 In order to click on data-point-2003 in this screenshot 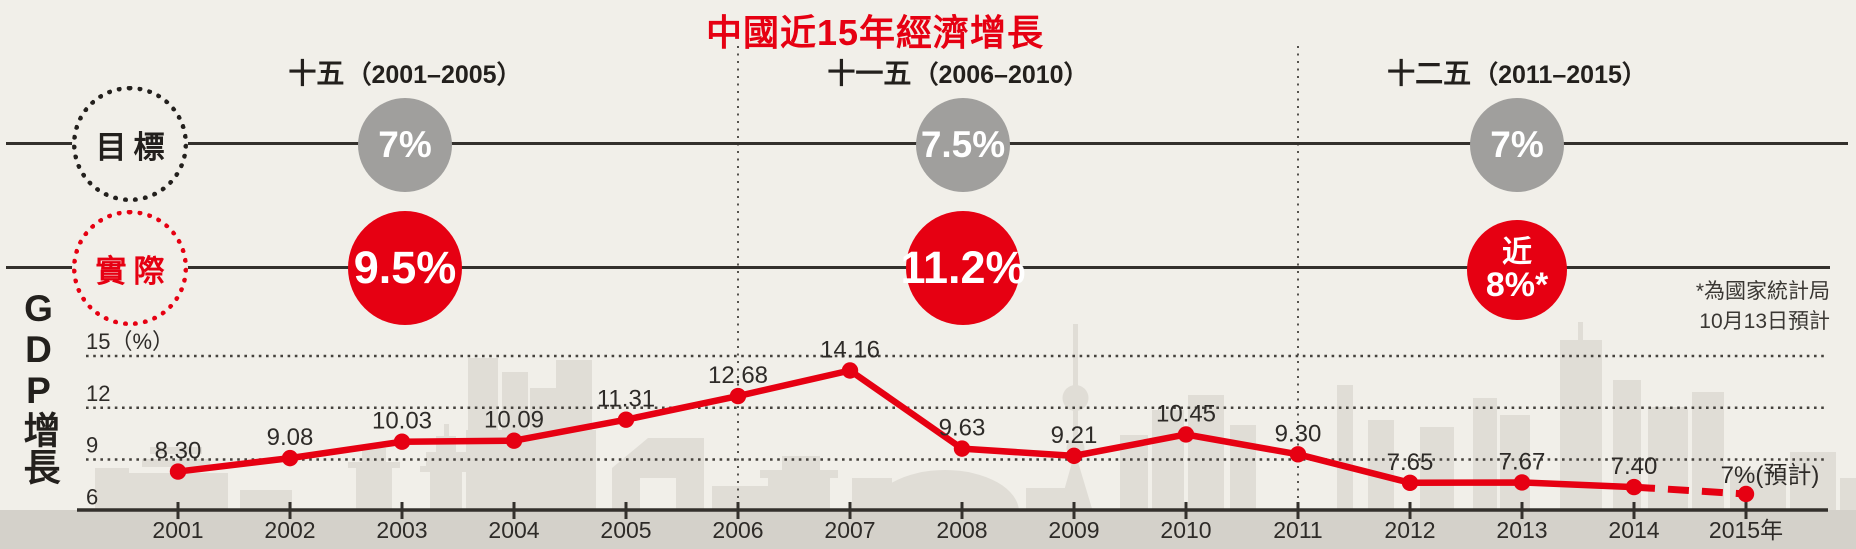, I will do `click(402, 441)`.